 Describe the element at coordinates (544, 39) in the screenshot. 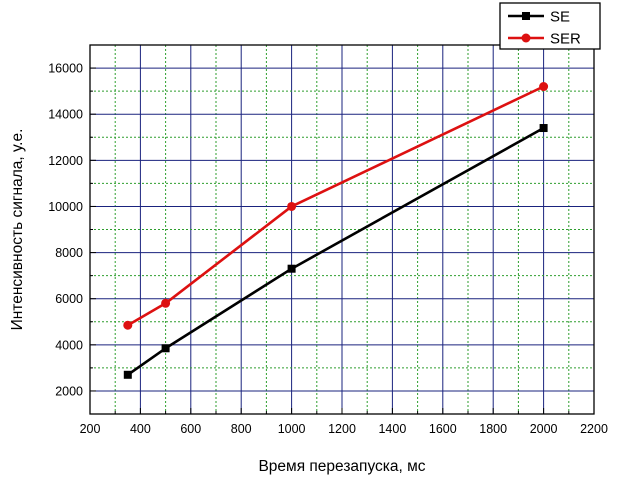

I see `legend-item-ser: SER` at that location.